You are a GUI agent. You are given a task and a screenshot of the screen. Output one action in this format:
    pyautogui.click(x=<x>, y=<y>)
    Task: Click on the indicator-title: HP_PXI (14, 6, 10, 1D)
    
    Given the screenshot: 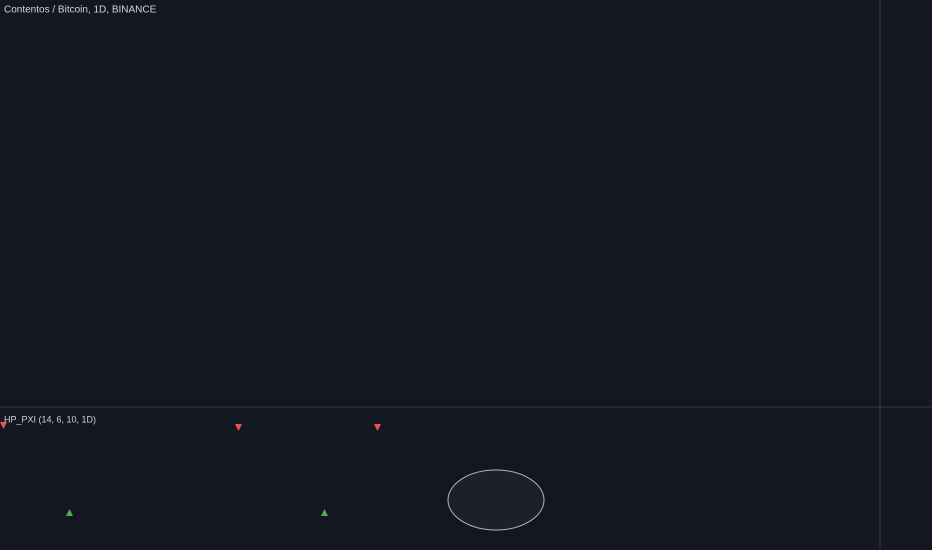 What is the action you would take?
    pyautogui.click(x=50, y=419)
    